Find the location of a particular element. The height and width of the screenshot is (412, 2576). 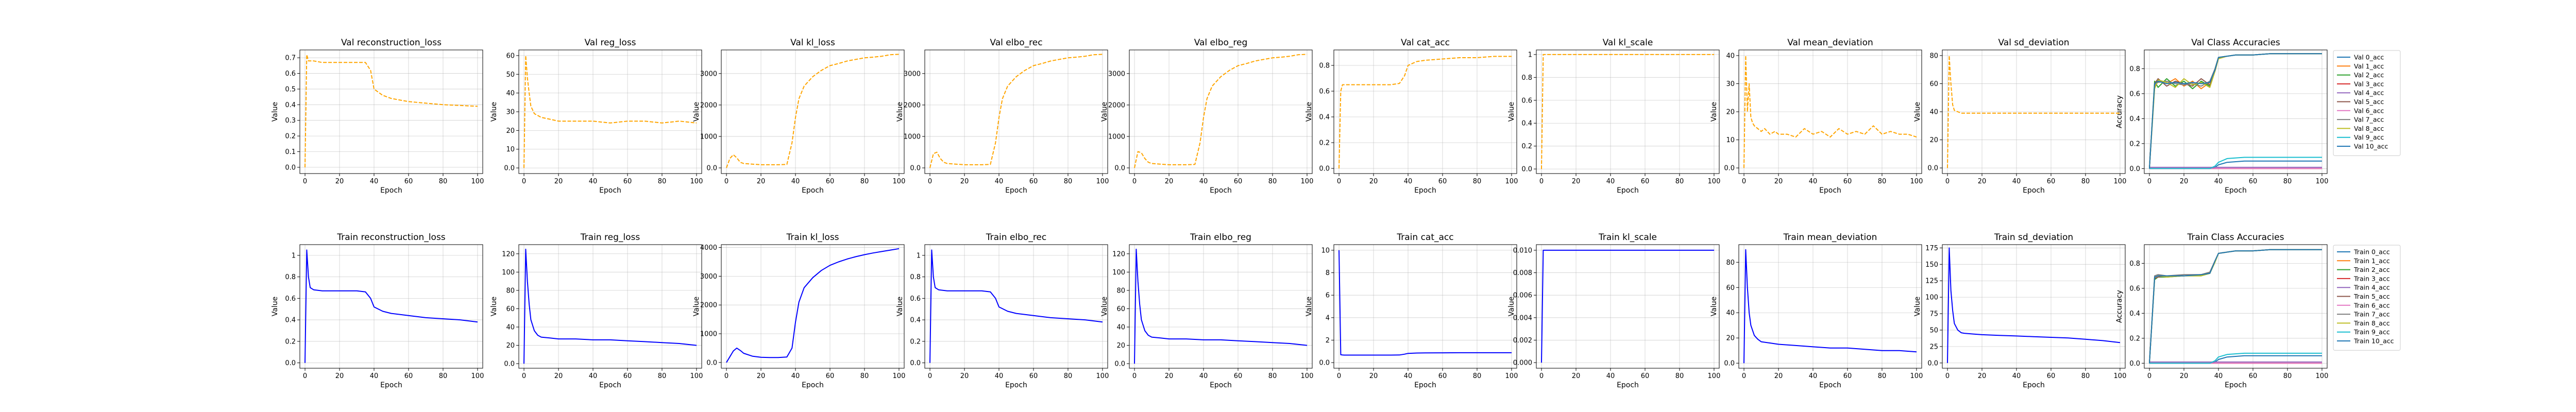

chart-title: Train reconstruction_loss is located at coordinates (390, 238).